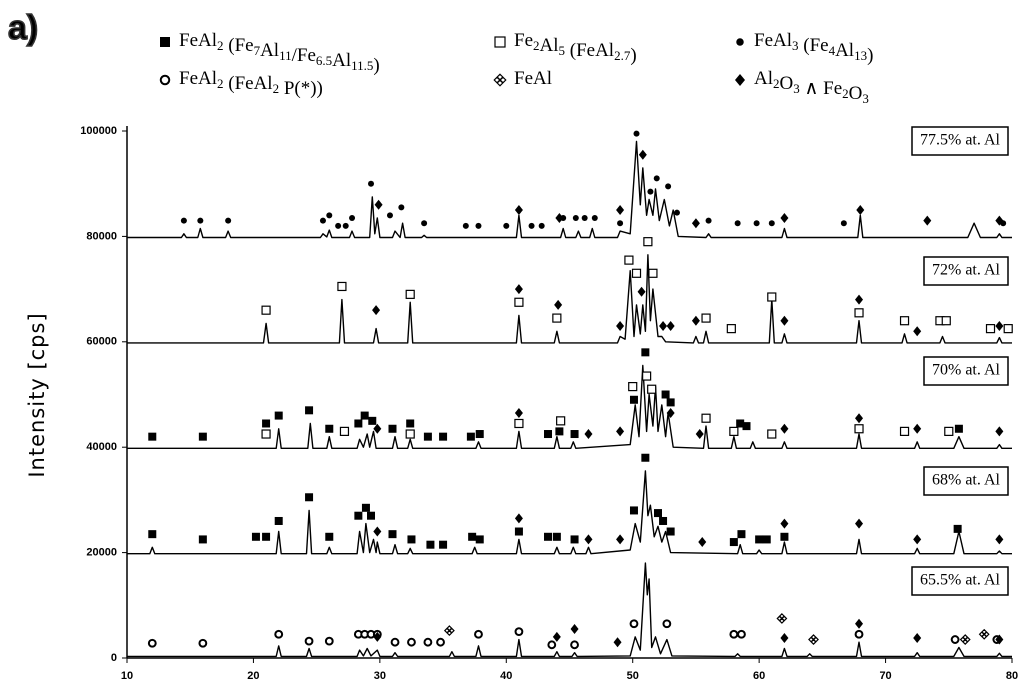 Image resolution: width=1024 pixels, height=692 pixels. I want to click on x-tick-label: 70, so click(885, 676).